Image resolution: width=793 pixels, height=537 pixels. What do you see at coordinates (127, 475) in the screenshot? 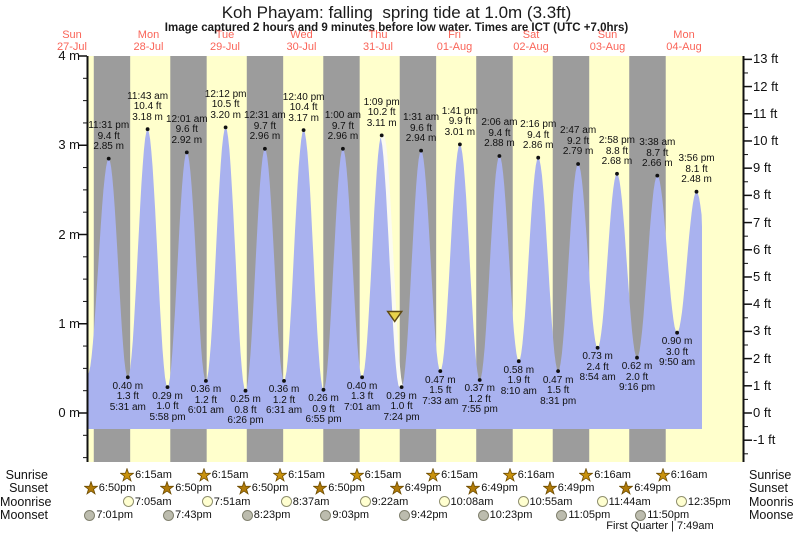
I see `sunrise-star-icon` at bounding box center [127, 475].